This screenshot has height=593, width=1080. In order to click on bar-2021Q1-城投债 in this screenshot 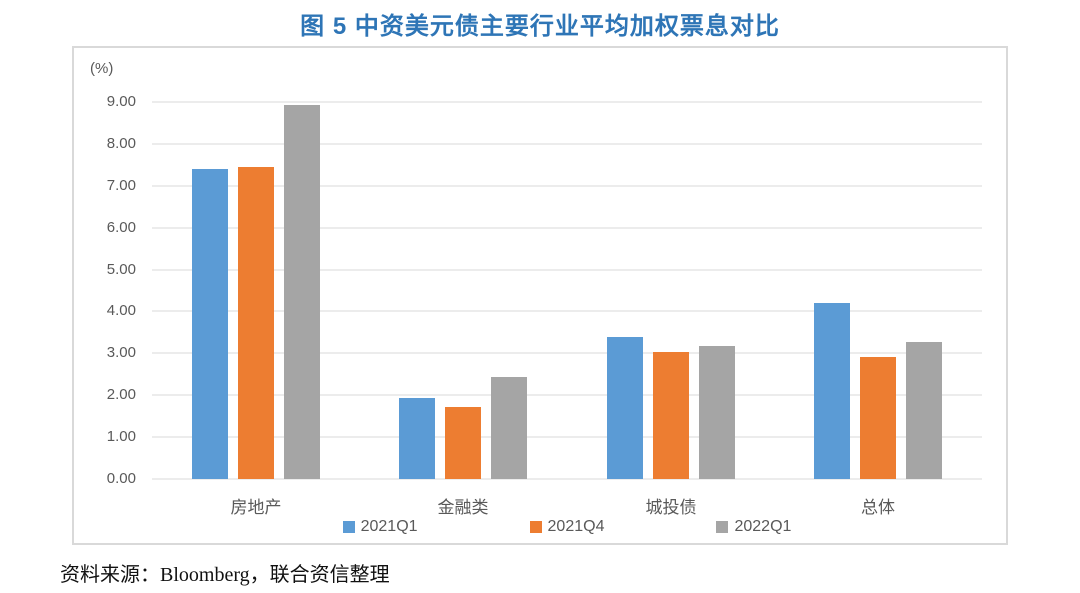, I will do `click(625, 408)`.